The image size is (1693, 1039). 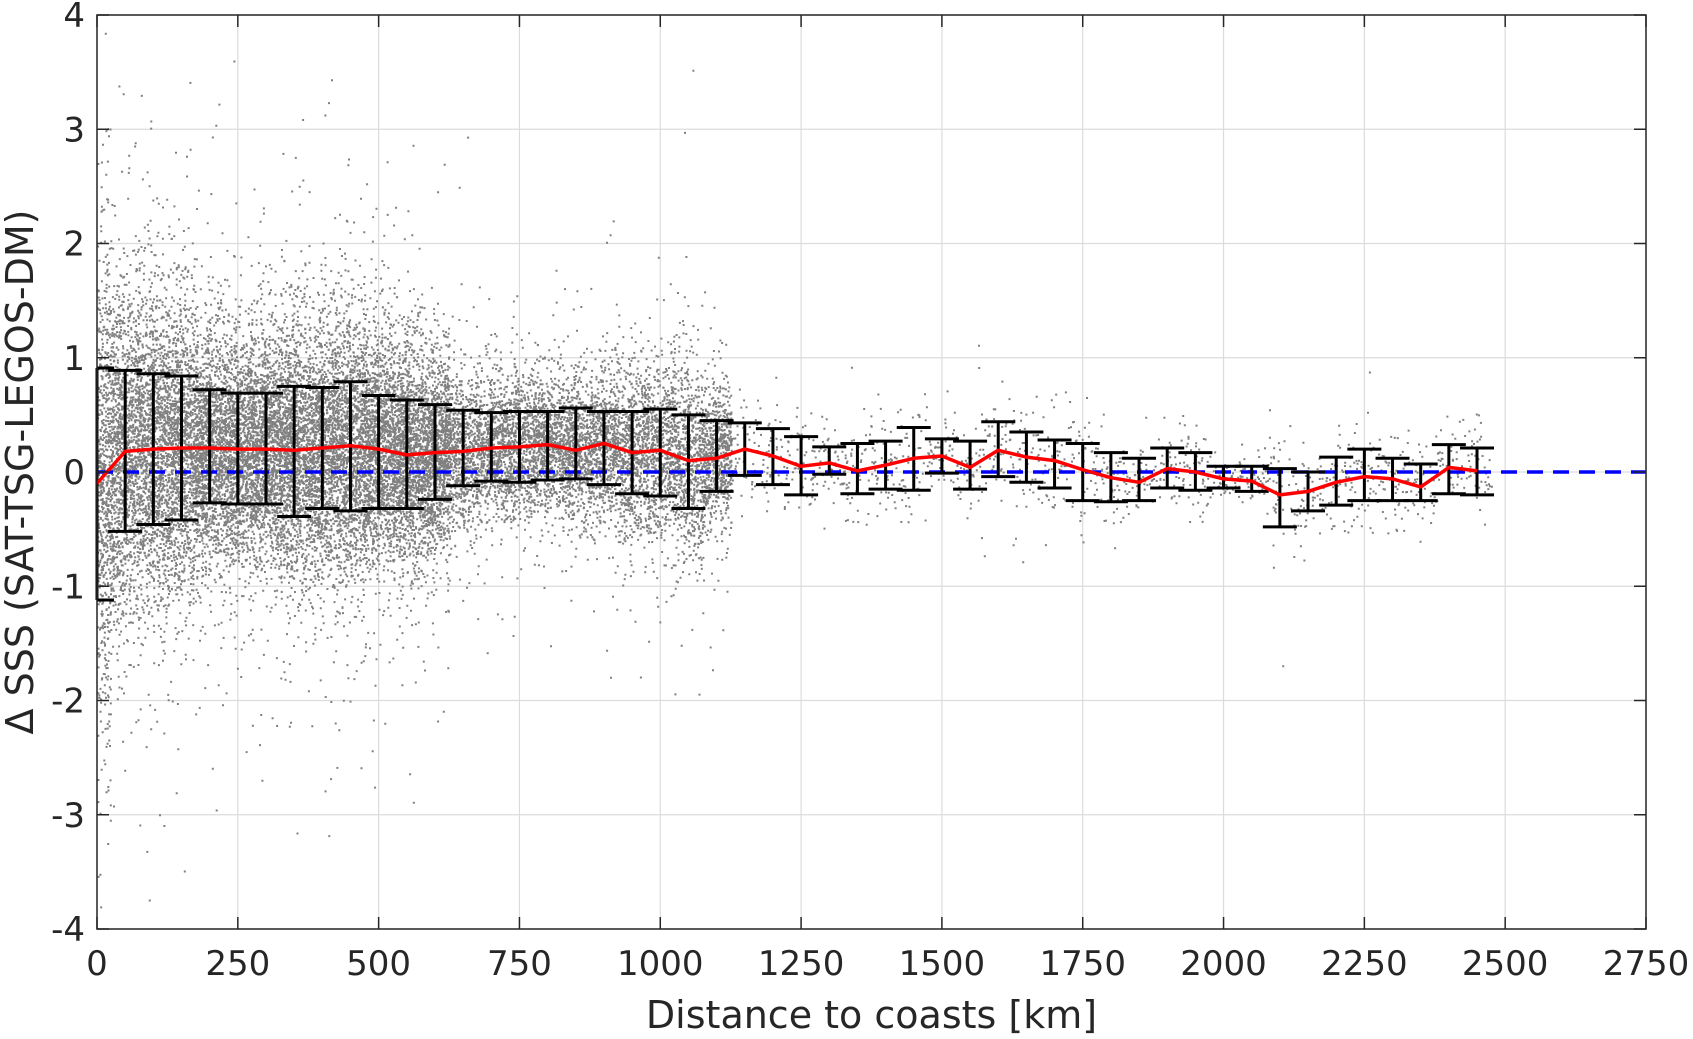 What do you see at coordinates (21, 472) in the screenshot?
I see `y-axis-label: Δ SSS (SAT-TSG-LEGOS-DM)` at bounding box center [21, 472].